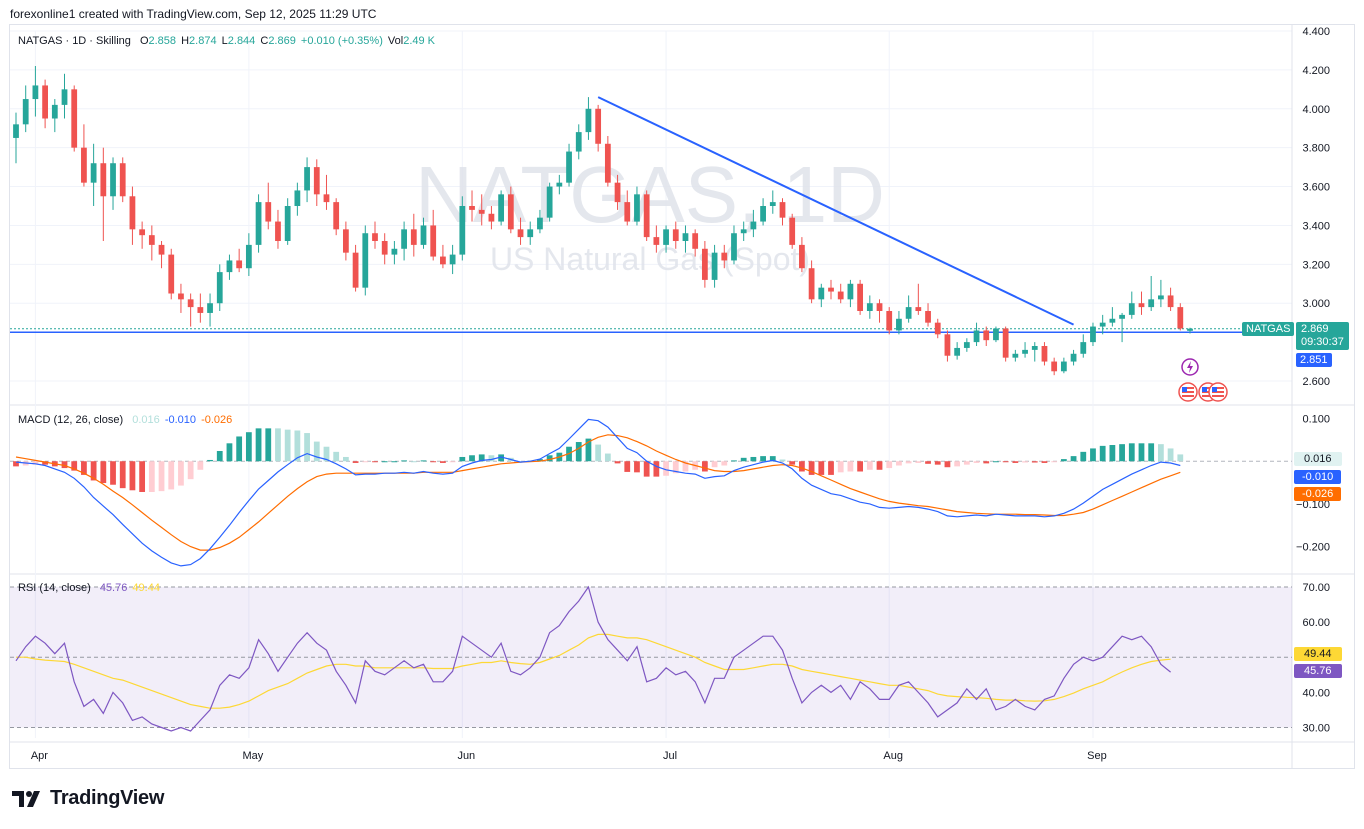  I want to click on macd-tick-label: −0.200, so click(1313, 548).